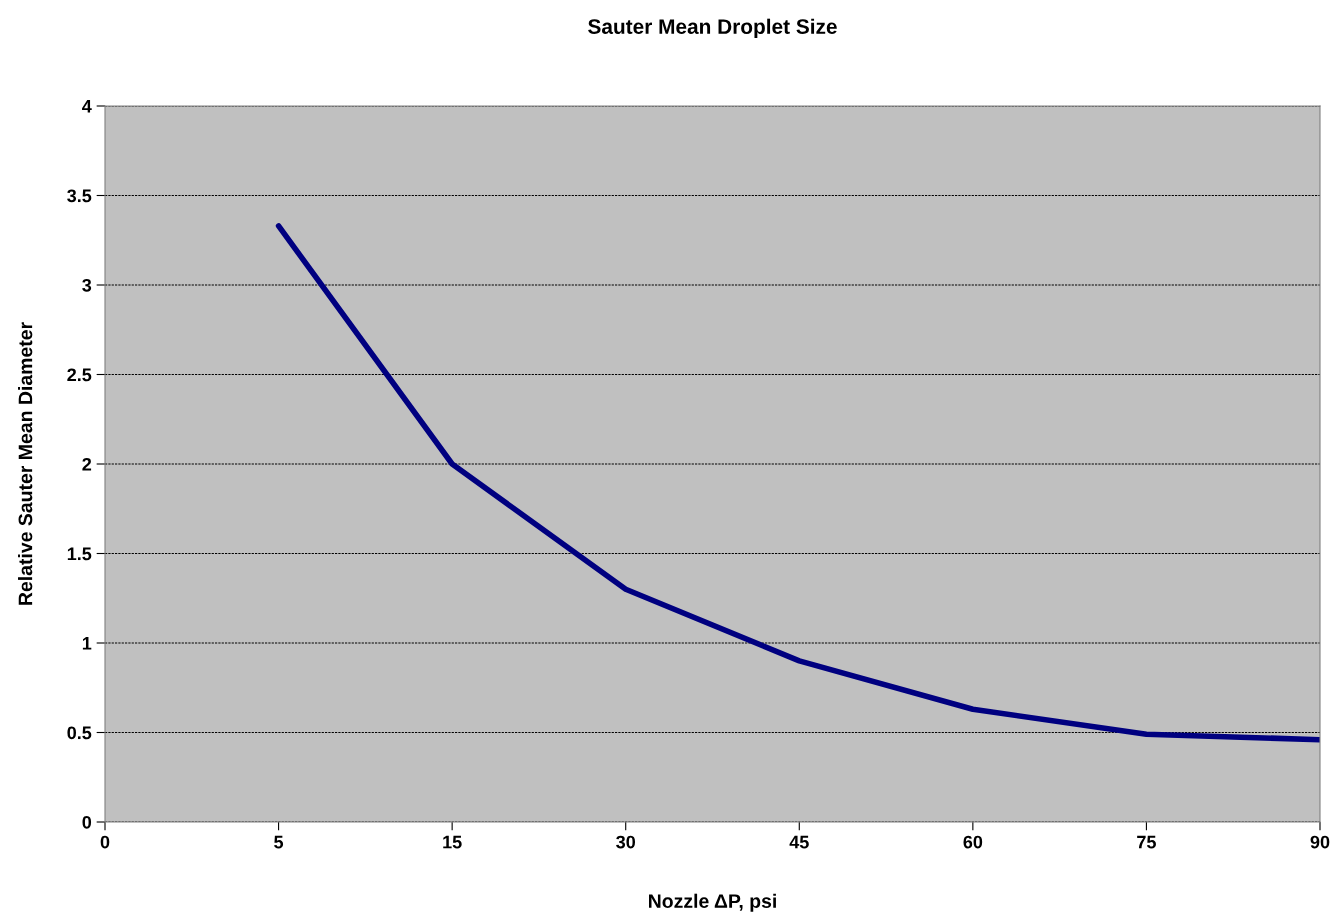 Image resolution: width=1335 pixels, height=912 pixels. I want to click on y-tick-label: 0.5, so click(79, 733).